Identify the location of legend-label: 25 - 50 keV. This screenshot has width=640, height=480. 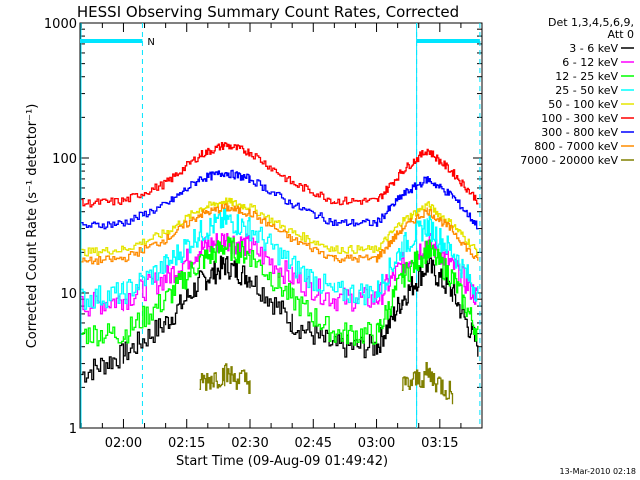
(586, 90).